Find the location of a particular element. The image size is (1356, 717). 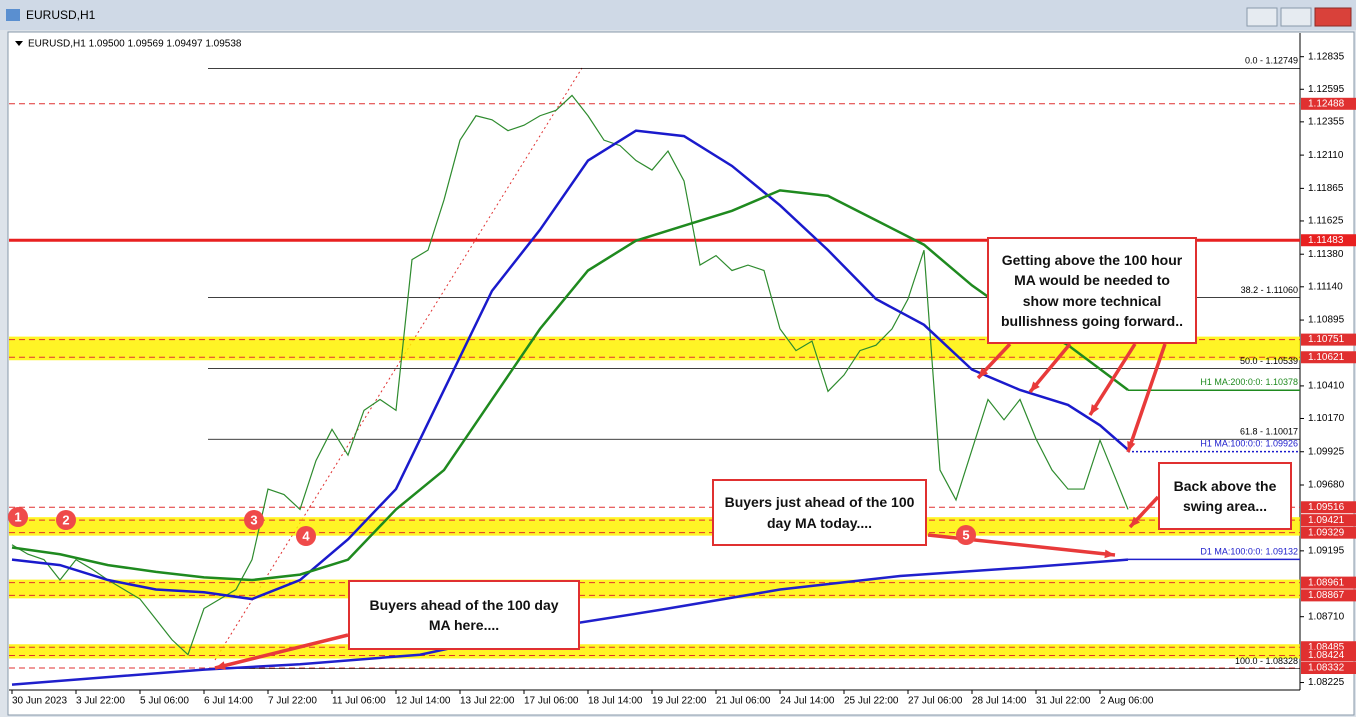

x-tick-label: 25 Jul 22:00 is located at coordinates (871, 701).